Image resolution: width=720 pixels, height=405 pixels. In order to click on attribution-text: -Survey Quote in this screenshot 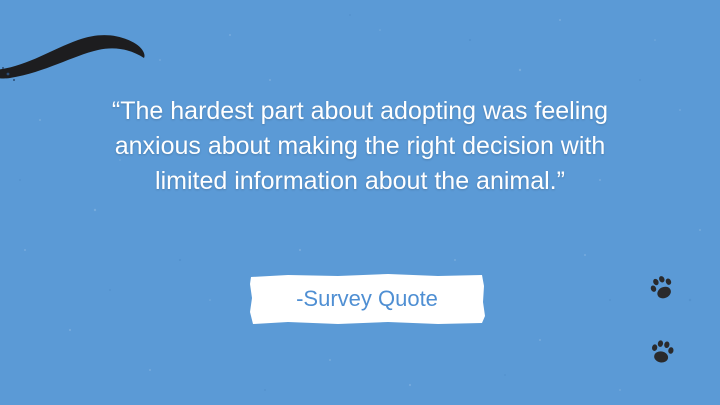, I will do `click(367, 298)`.